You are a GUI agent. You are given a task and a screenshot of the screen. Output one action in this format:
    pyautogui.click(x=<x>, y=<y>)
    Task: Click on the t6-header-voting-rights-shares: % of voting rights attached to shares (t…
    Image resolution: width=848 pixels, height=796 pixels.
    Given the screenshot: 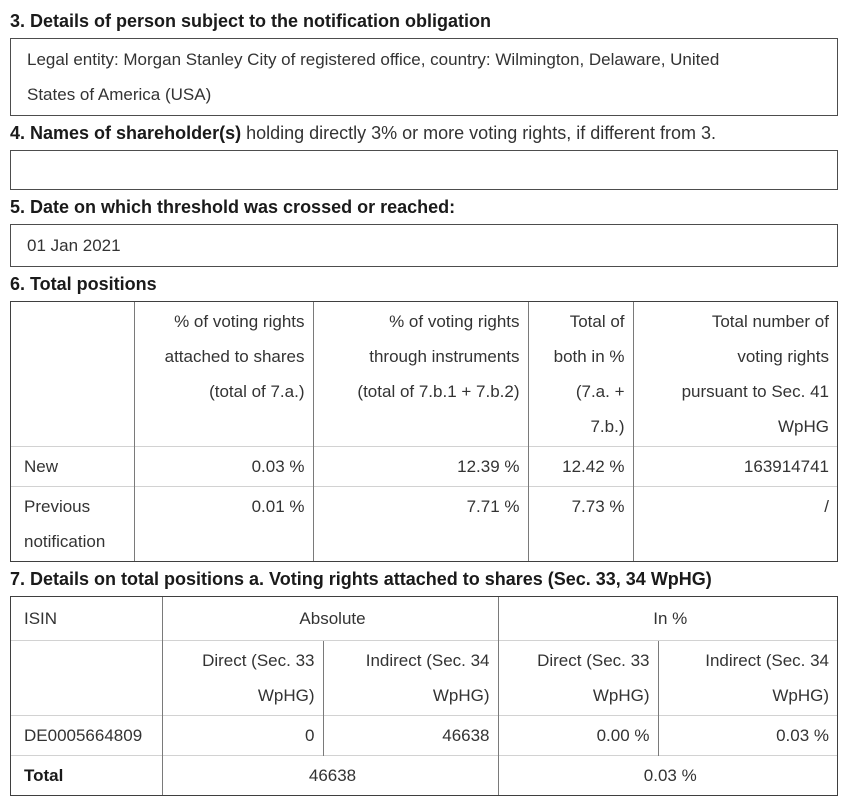 What is the action you would take?
    pyautogui.click(x=223, y=374)
    